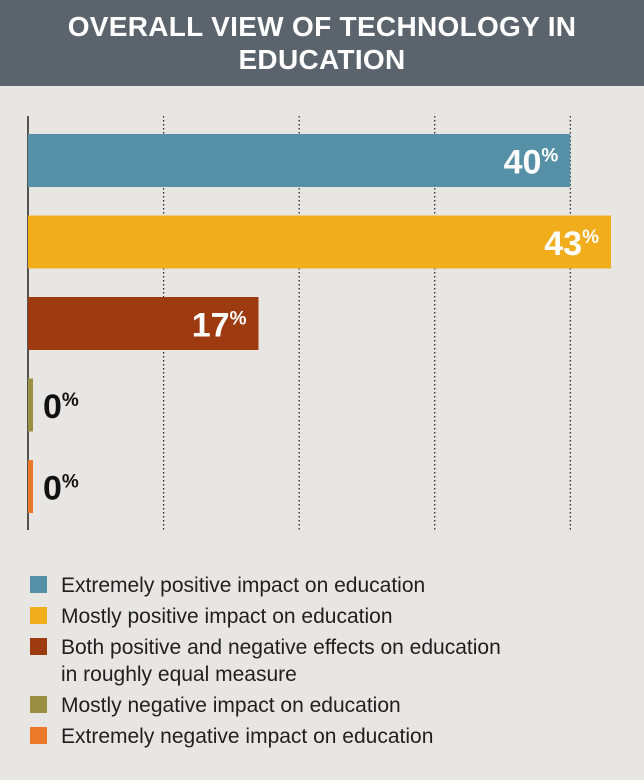  I want to click on data-label: 40%, so click(531, 163).